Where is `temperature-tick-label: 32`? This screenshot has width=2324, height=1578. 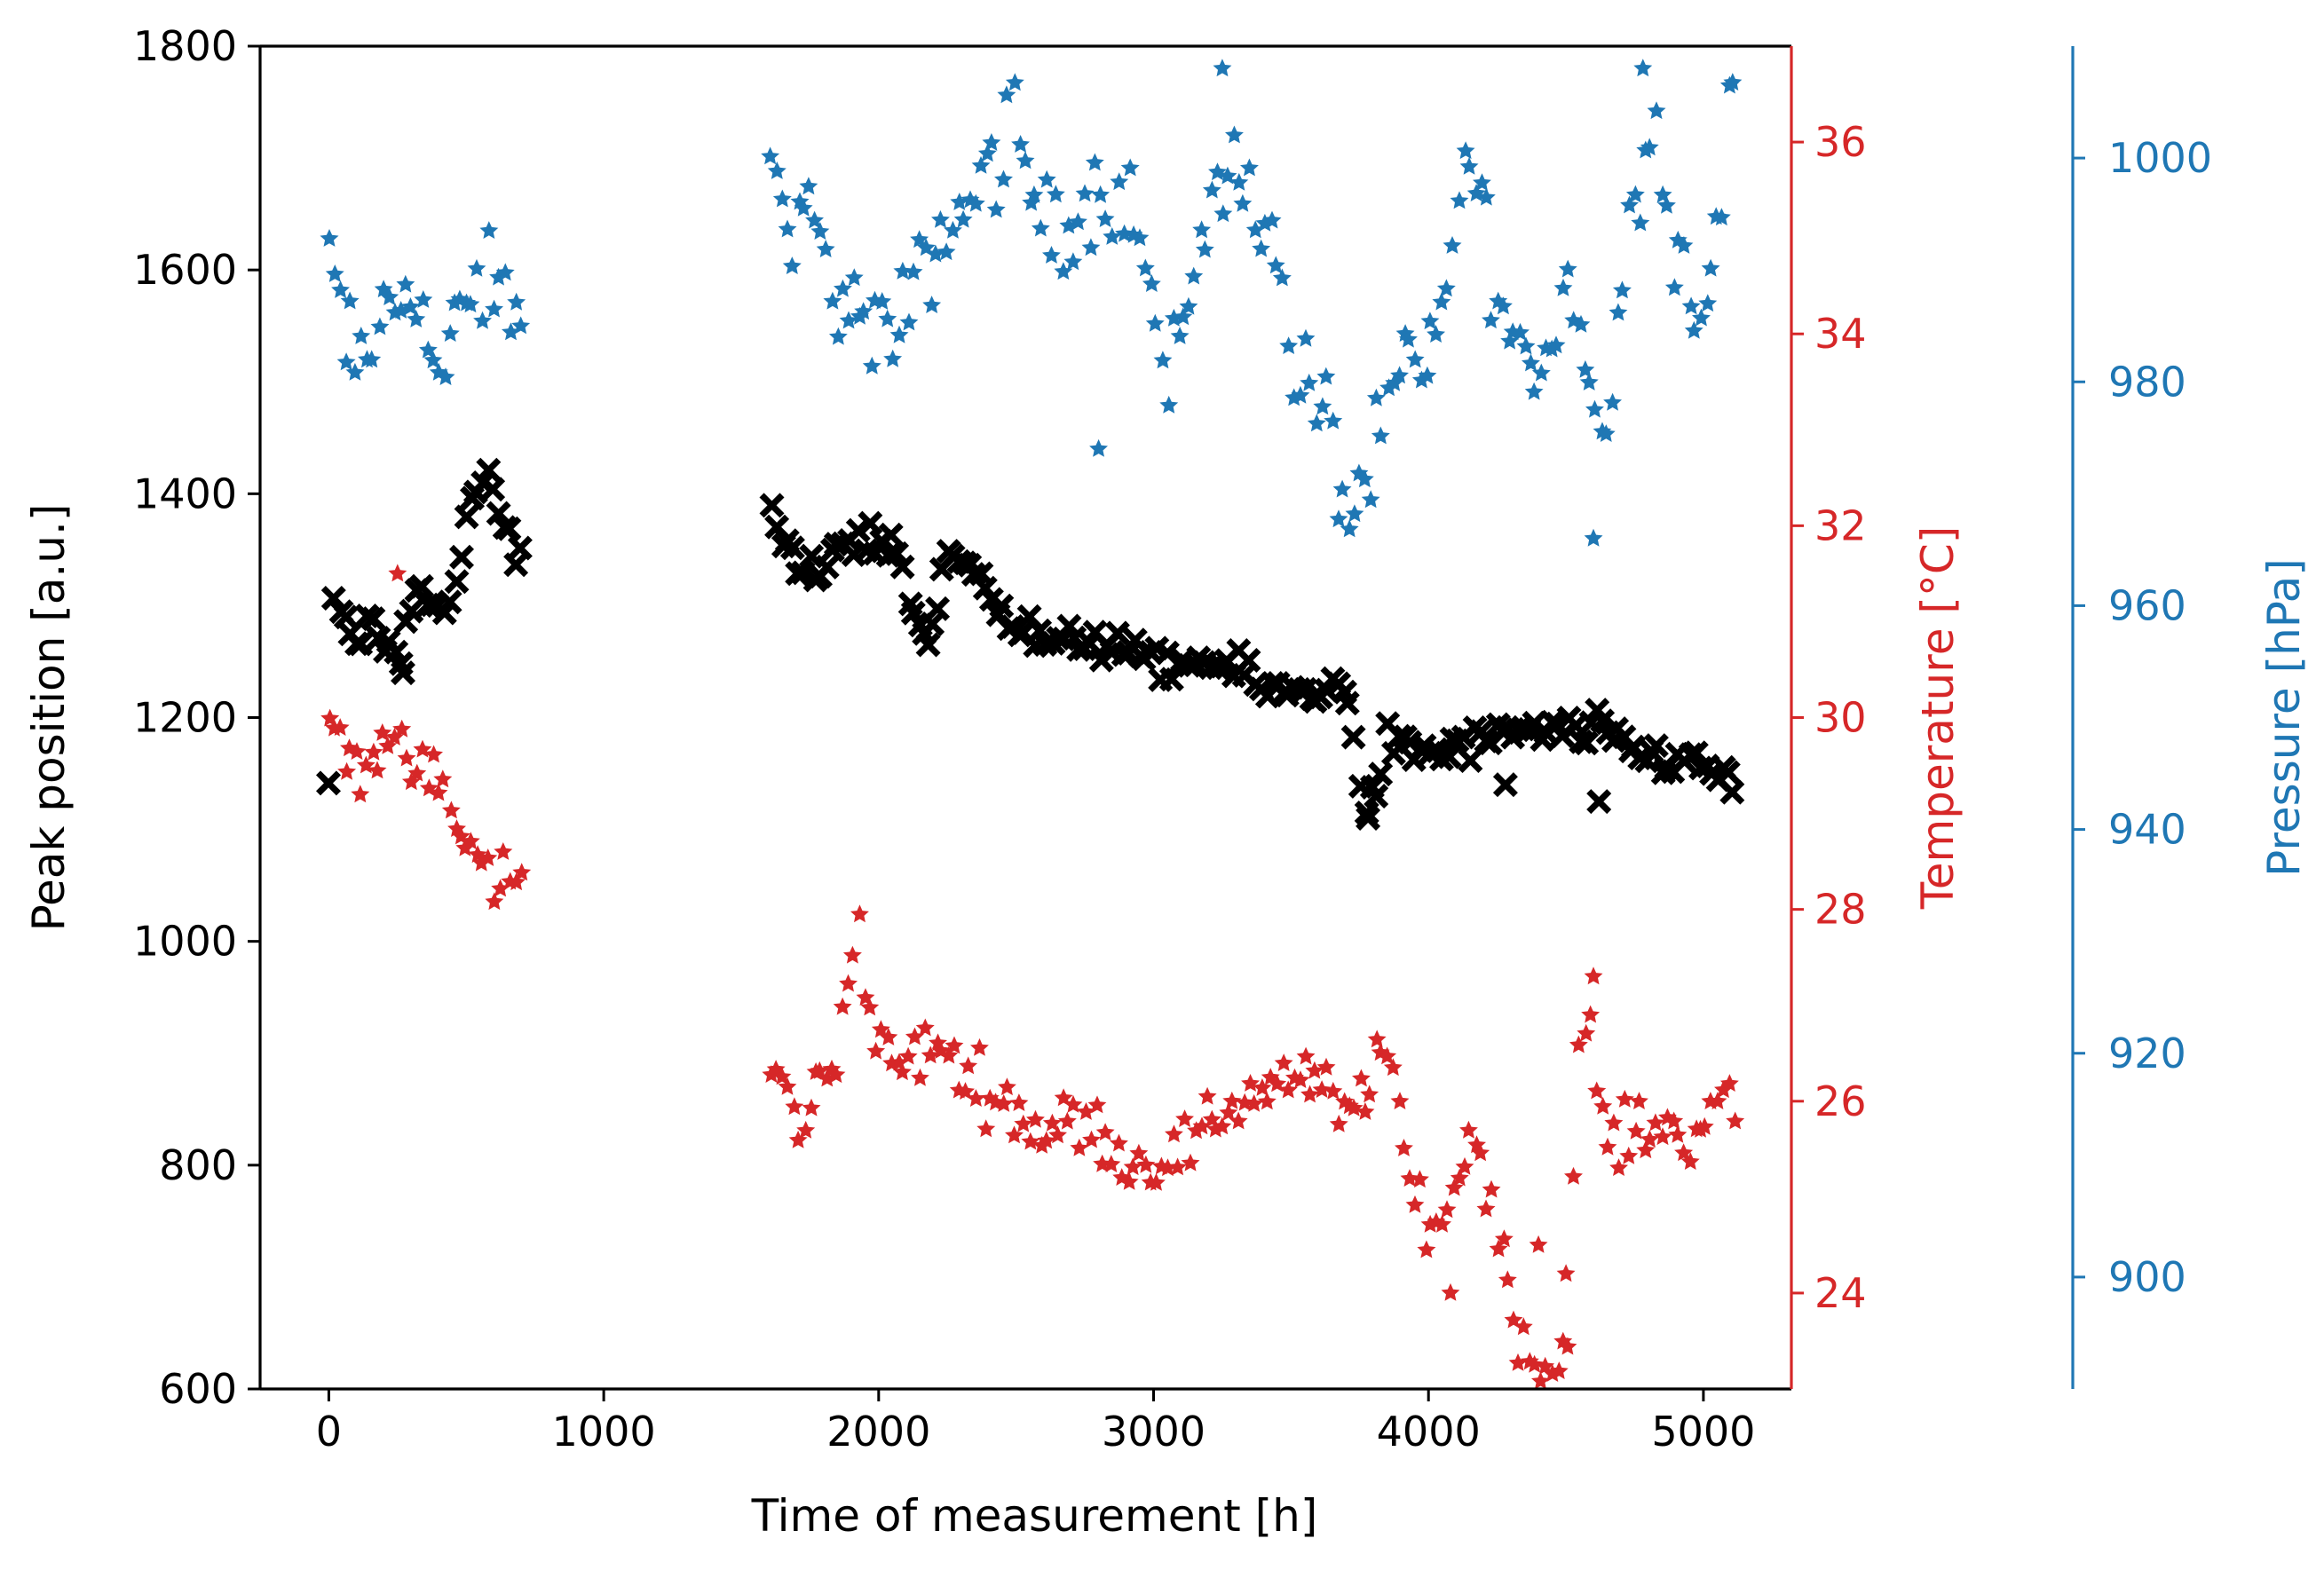
temperature-tick-label: 32 is located at coordinates (1840, 525).